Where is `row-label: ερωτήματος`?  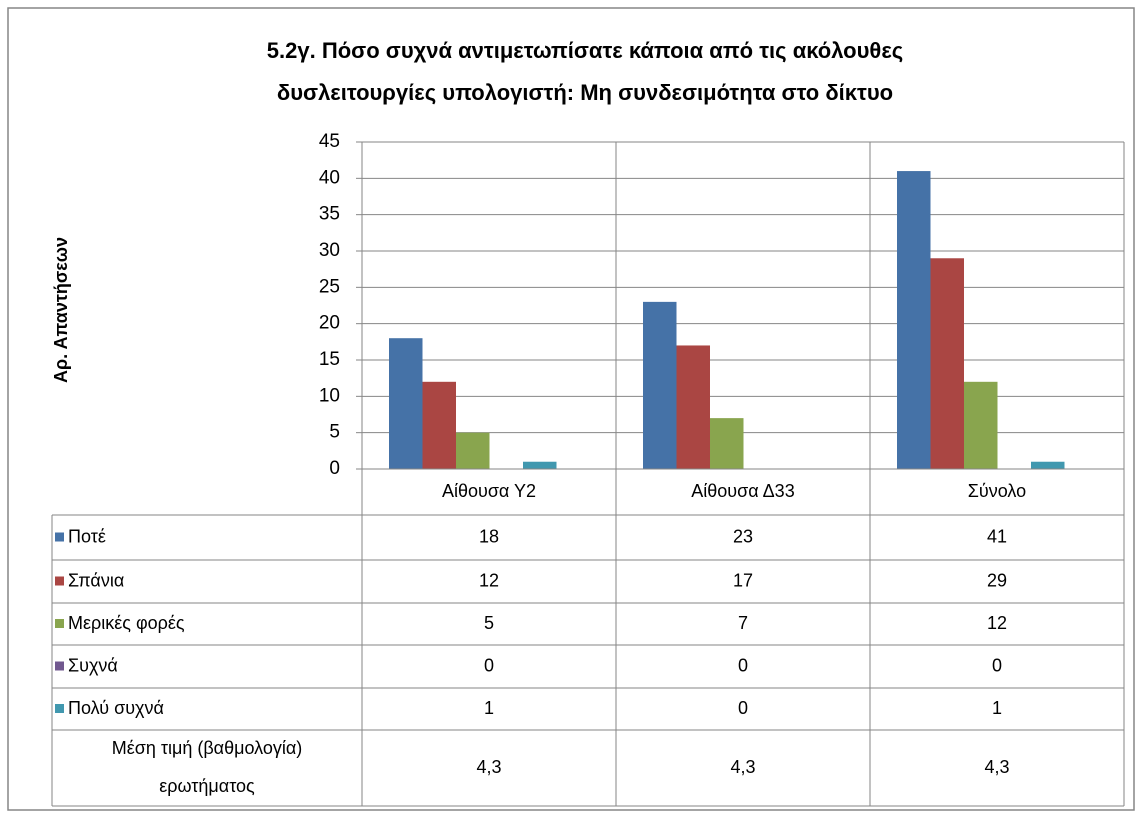 row-label: ερωτήματος is located at coordinates (207, 786).